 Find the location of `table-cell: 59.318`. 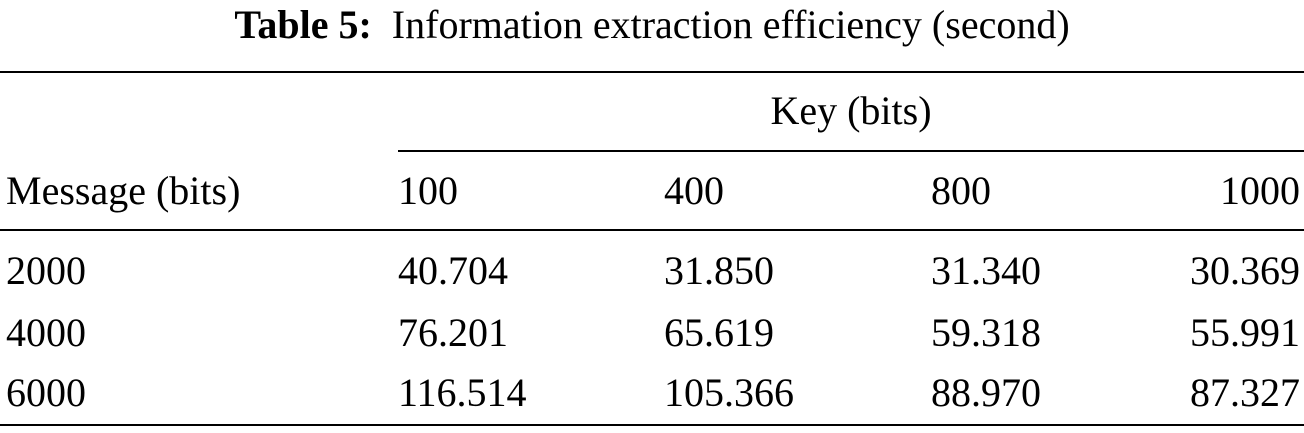

table-cell: 59.318 is located at coordinates (986, 332).